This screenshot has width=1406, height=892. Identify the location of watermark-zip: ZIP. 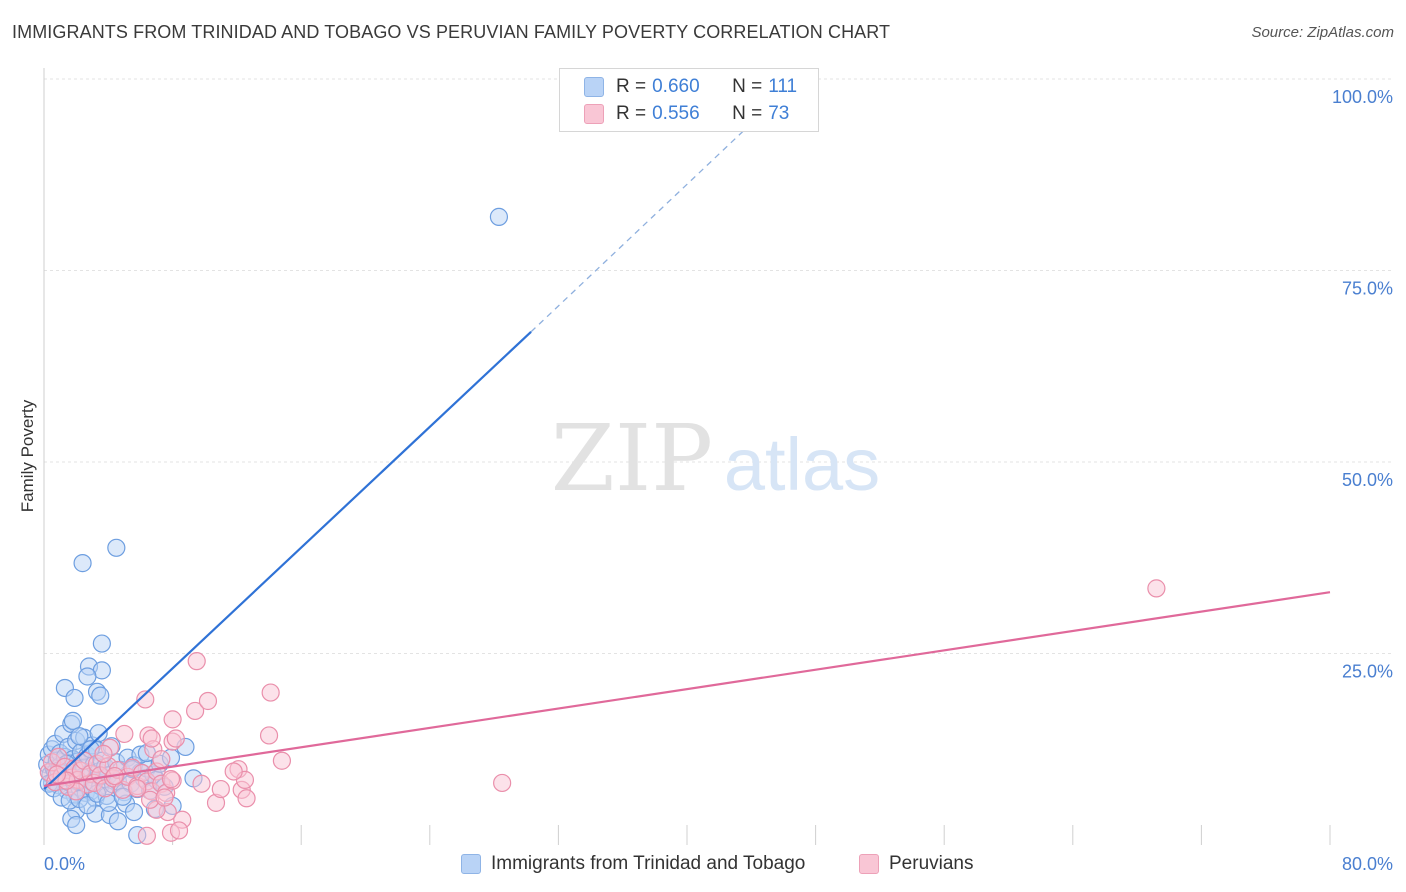
(632, 458).